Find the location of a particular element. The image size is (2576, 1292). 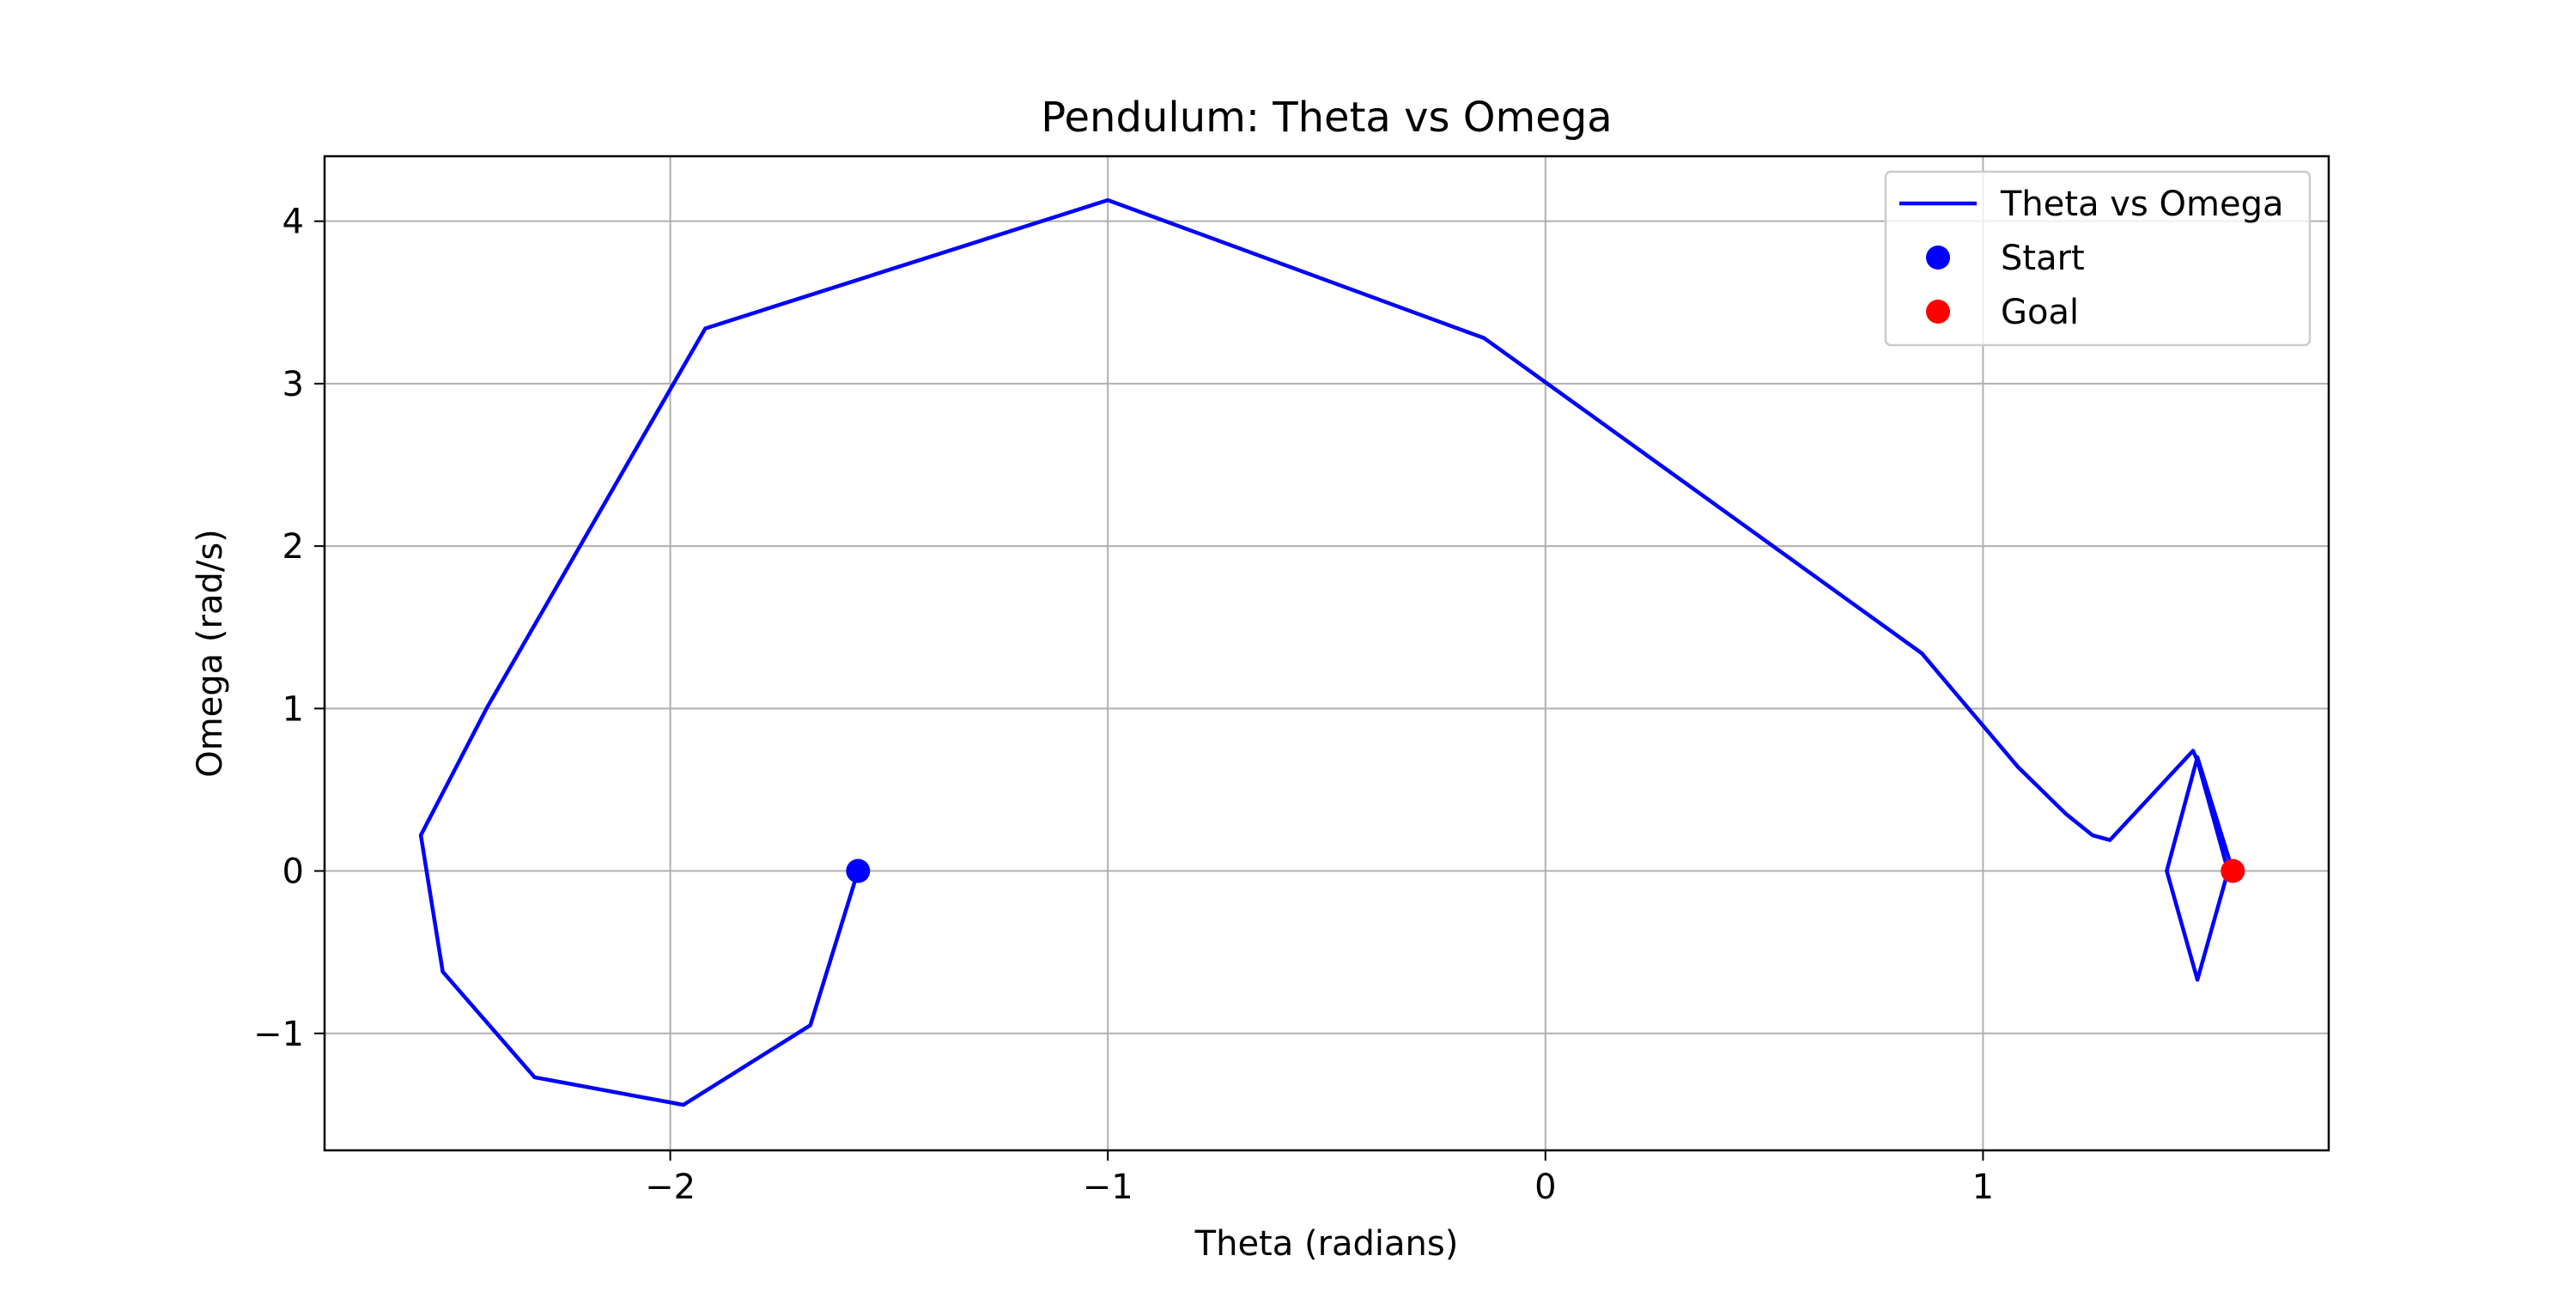

legend-goal-swatch is located at coordinates (1938, 312).